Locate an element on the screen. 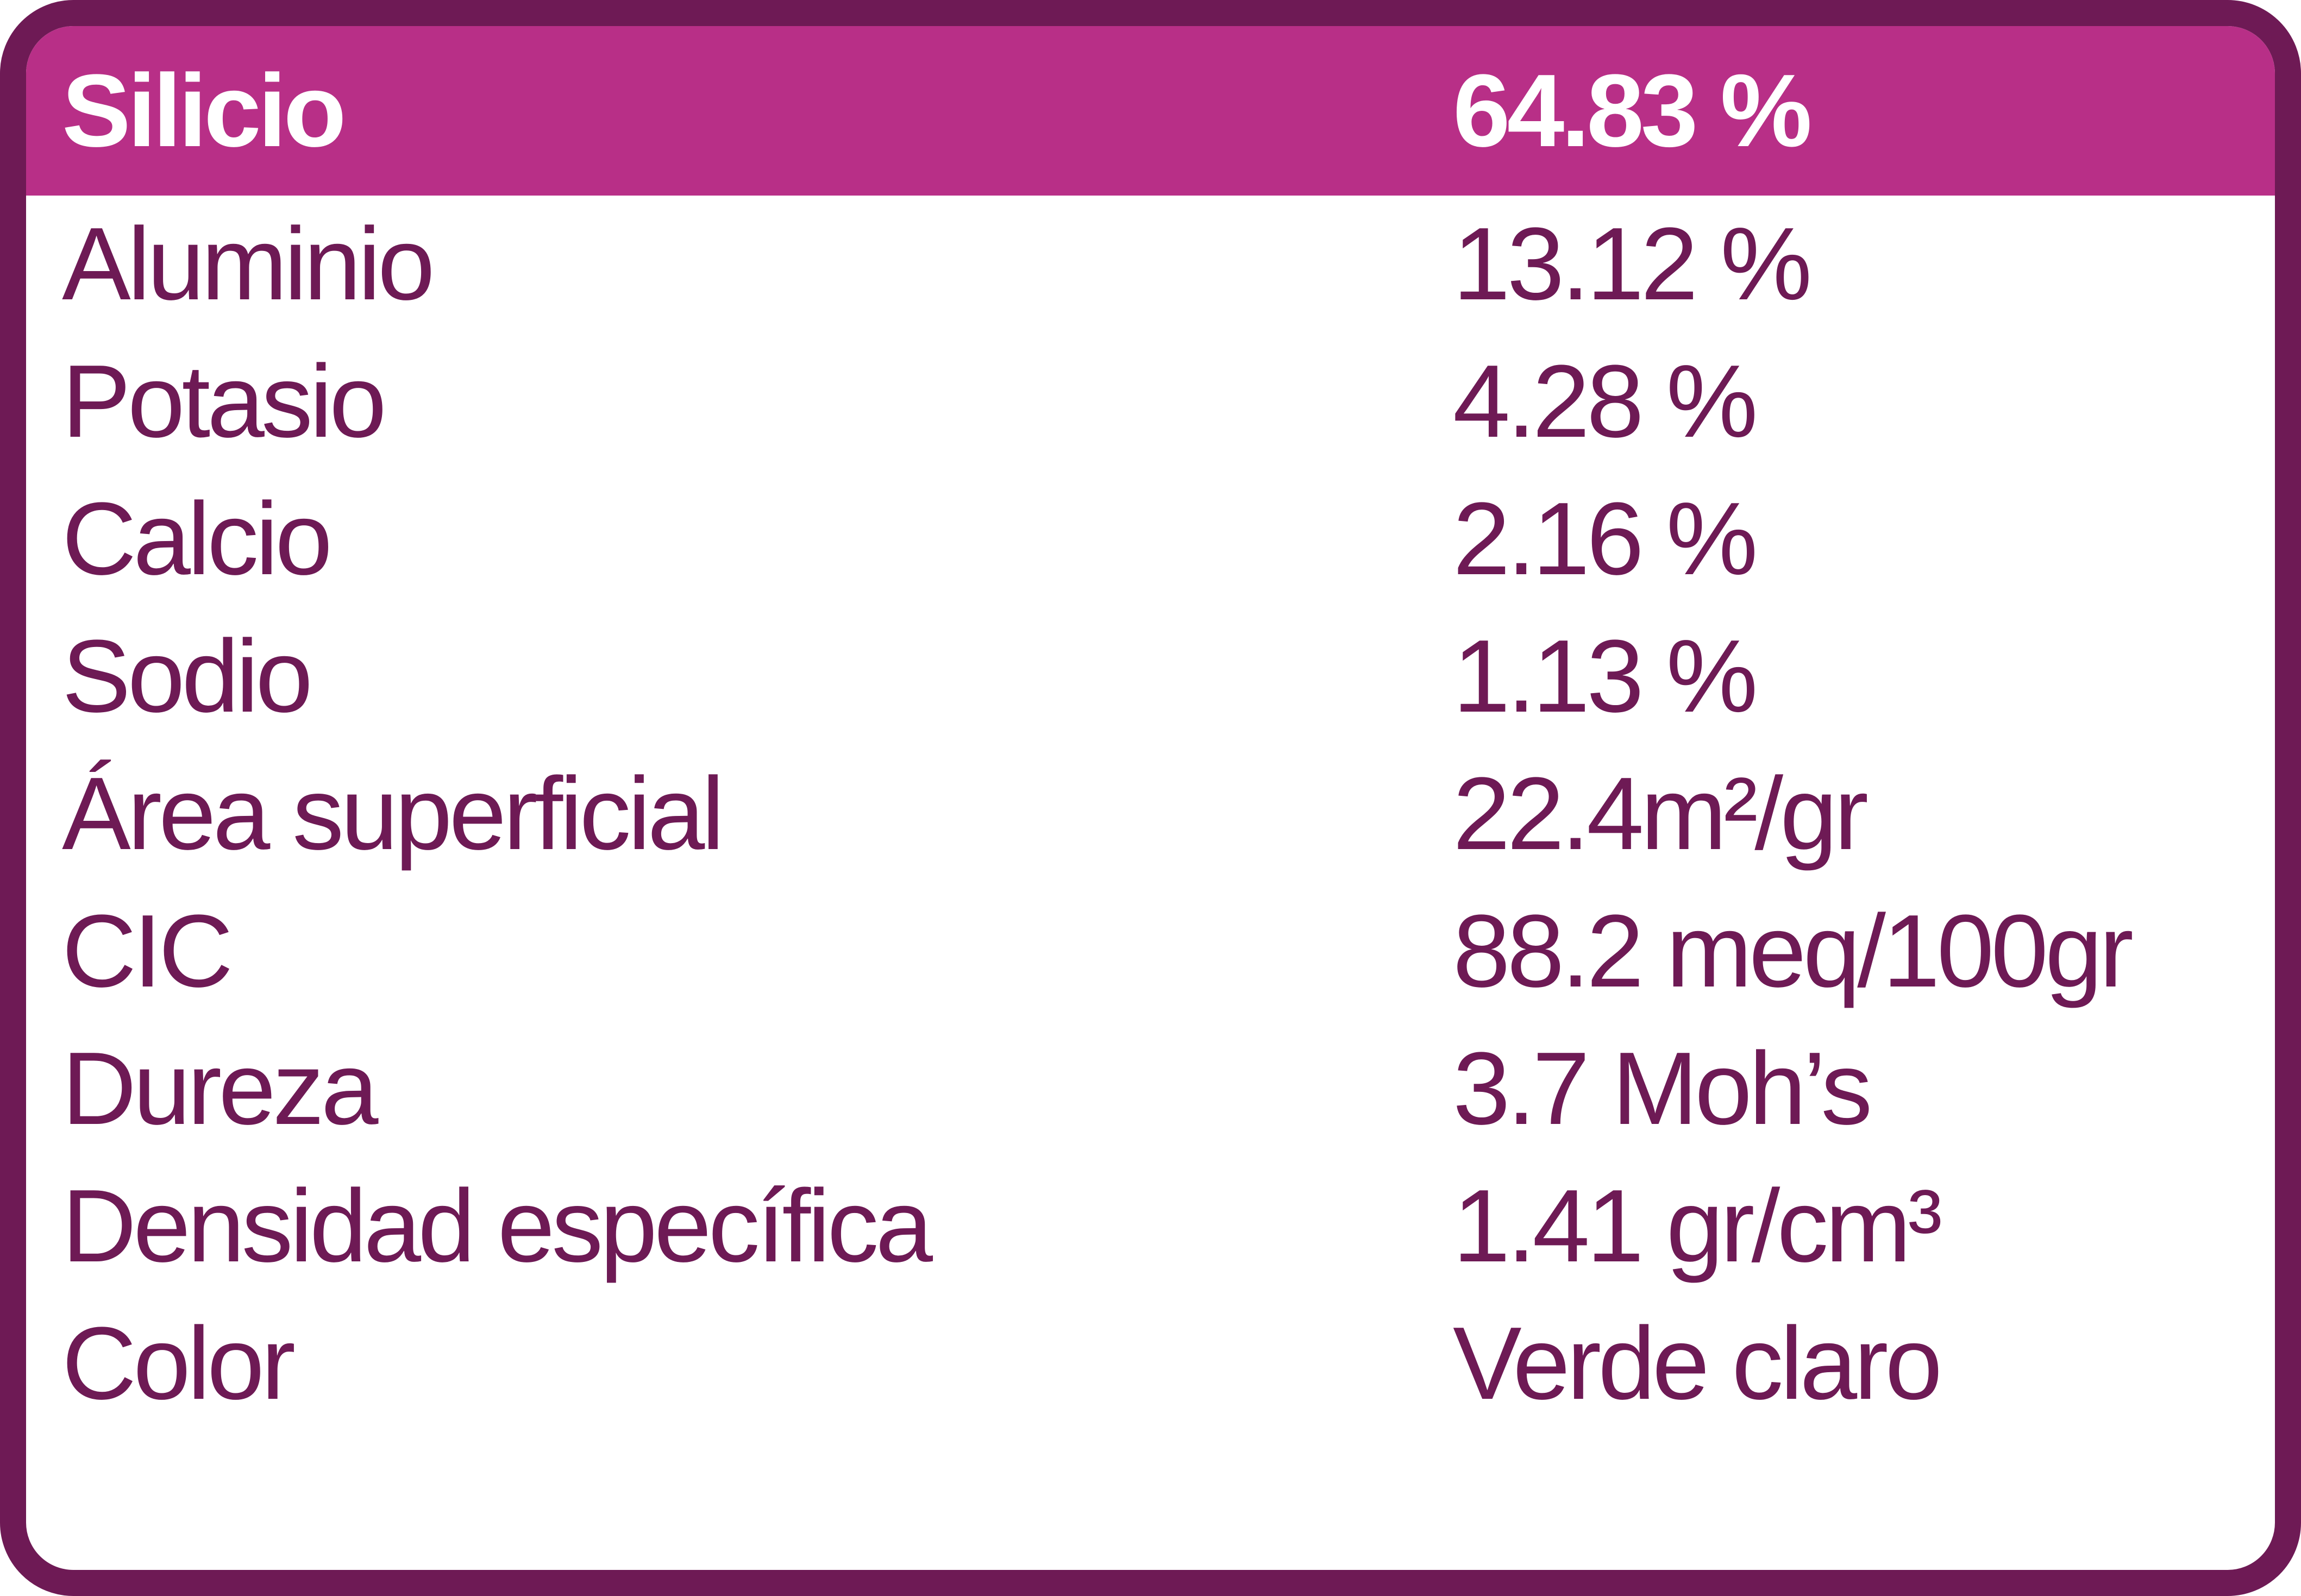 The width and height of the screenshot is (2301, 1596). table-row: Área superficial 22.4m²/gr is located at coordinates (1150, 814).